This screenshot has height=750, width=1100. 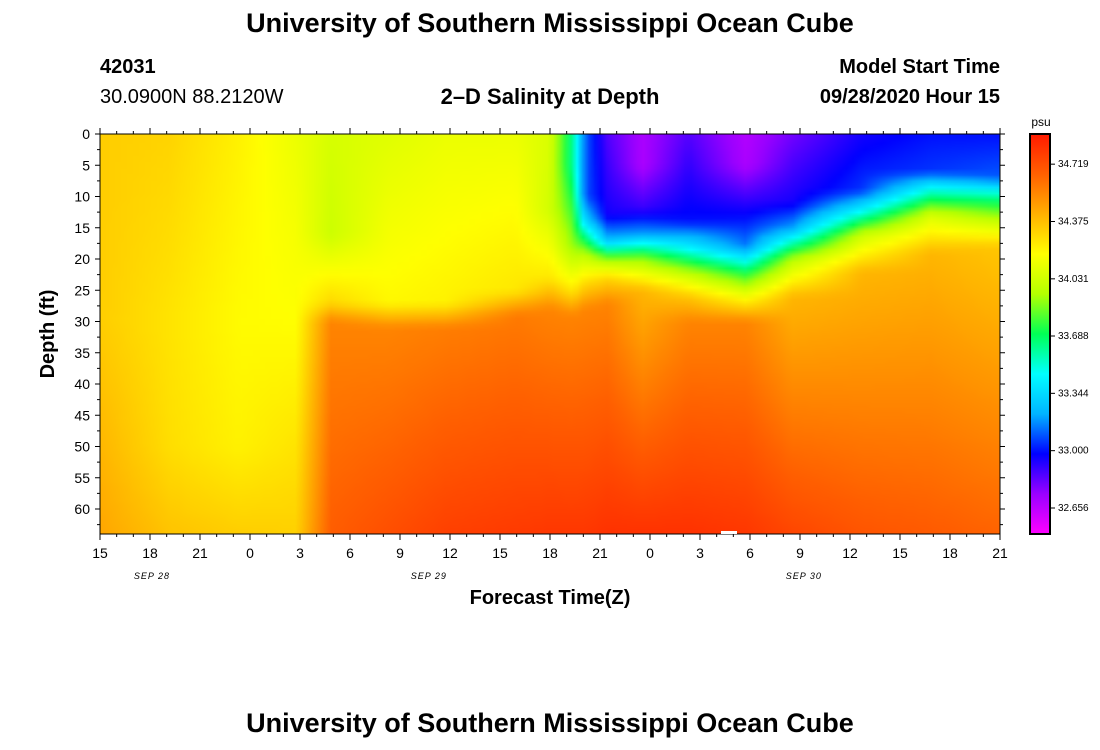 What do you see at coordinates (82, 259) in the screenshot?
I see `y-tick-label: 20` at bounding box center [82, 259].